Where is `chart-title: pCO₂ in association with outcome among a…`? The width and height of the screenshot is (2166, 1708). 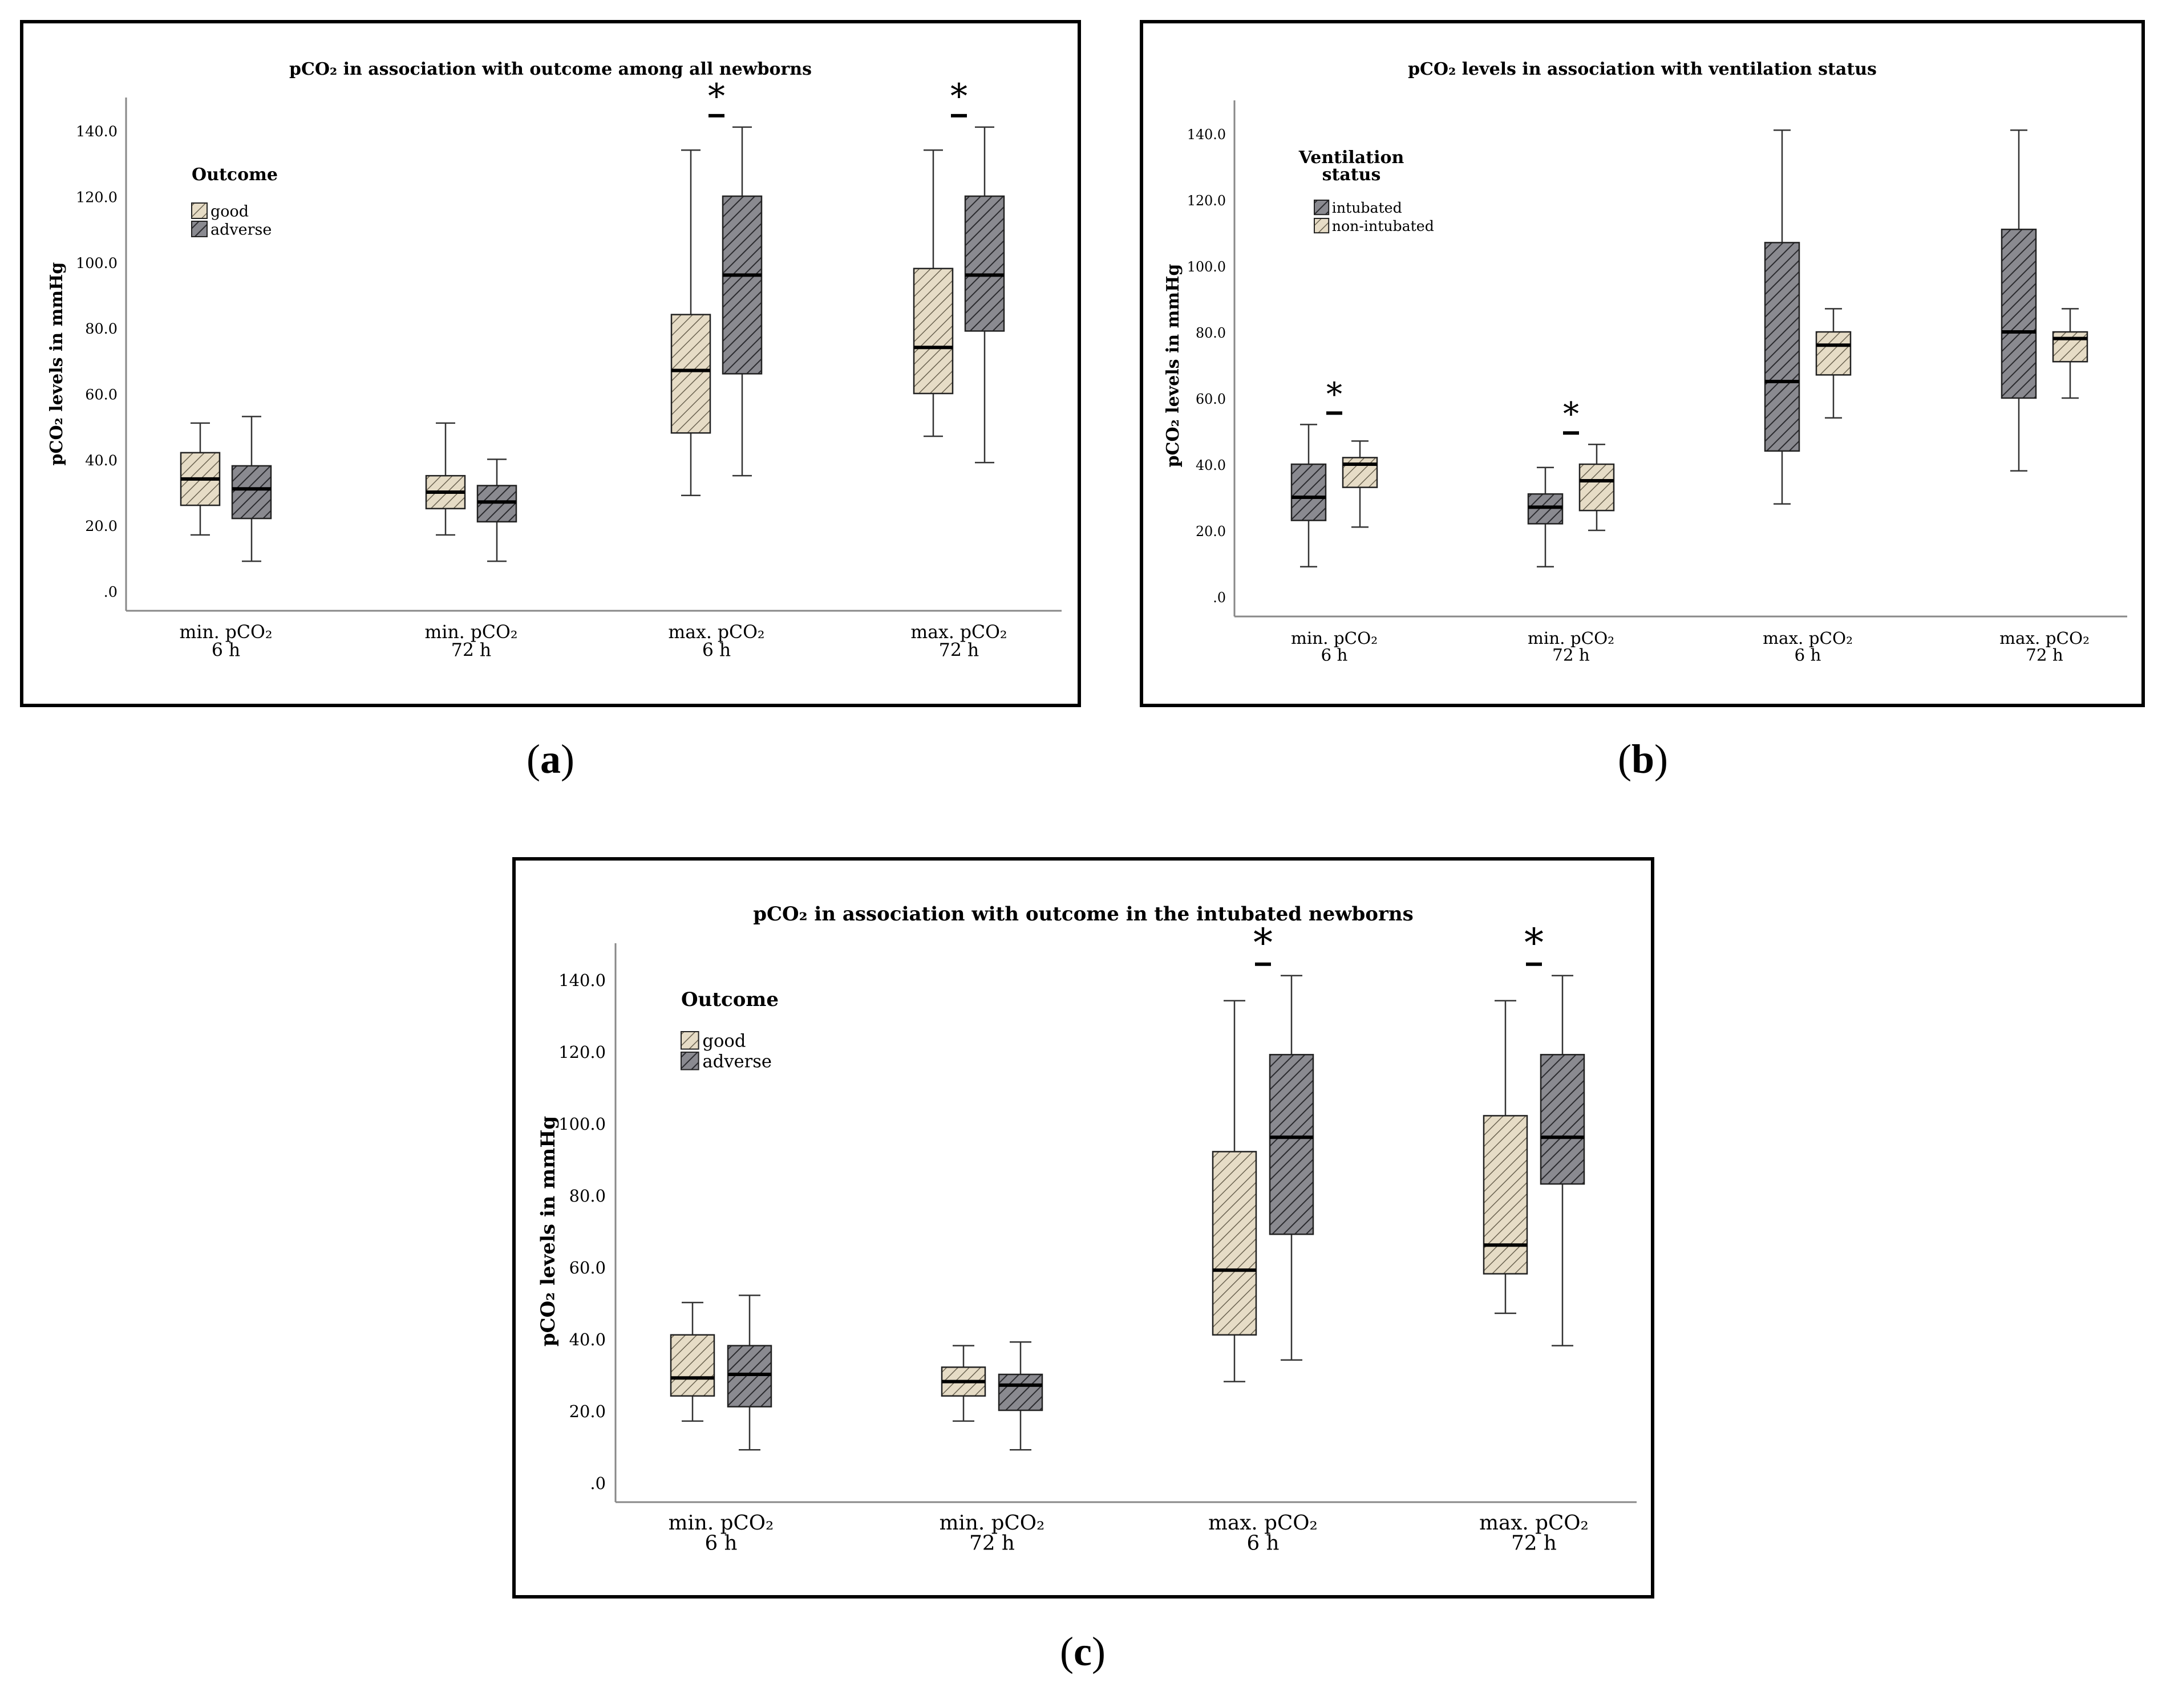 chart-title: pCO₂ in association with outcome among a… is located at coordinates (550, 69).